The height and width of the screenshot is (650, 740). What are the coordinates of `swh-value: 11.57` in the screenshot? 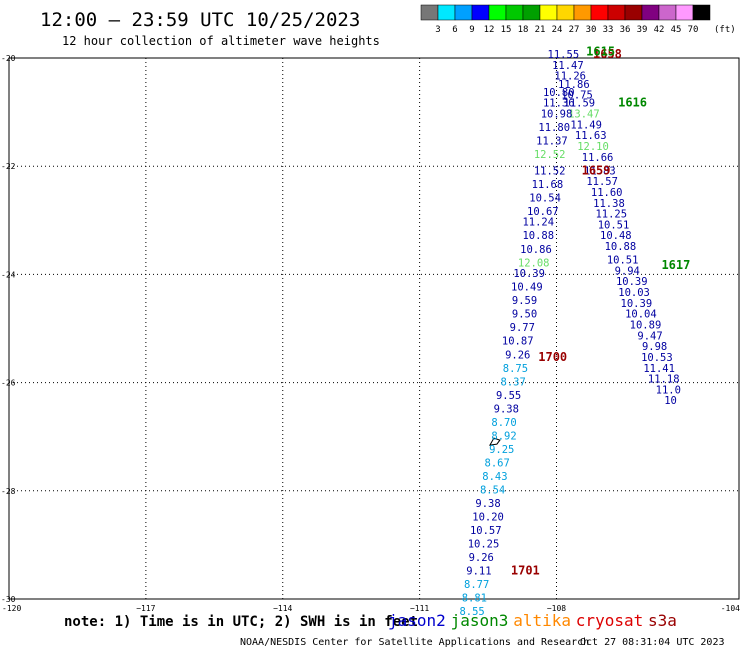 It's located at (602, 182).